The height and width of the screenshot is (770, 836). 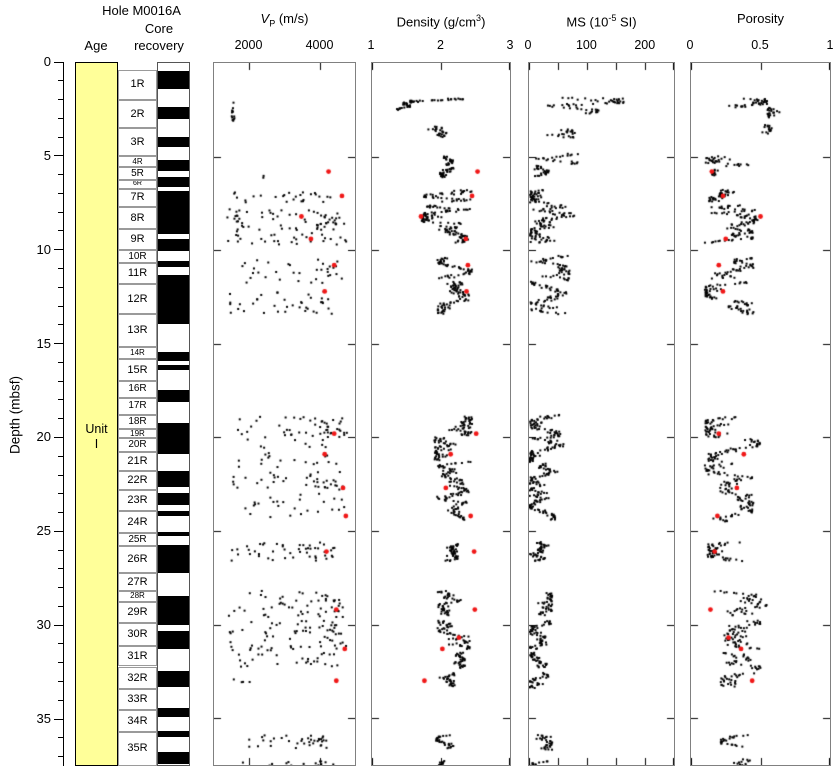 What do you see at coordinates (690, 45) in the screenshot?
I see `porosity-tick-label: 0` at bounding box center [690, 45].